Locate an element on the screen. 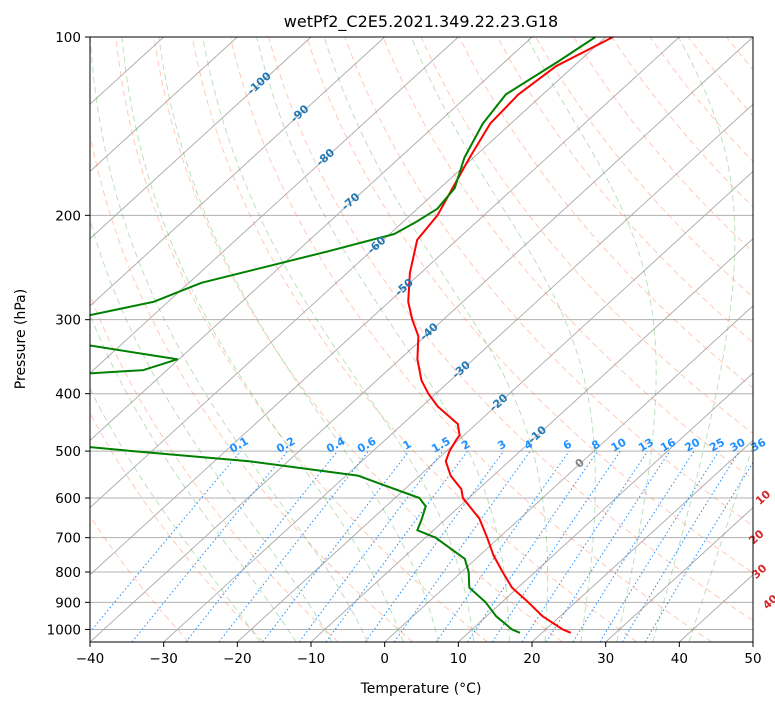 This screenshot has width=775, height=708. x-tick-label: 0 is located at coordinates (384, 659).